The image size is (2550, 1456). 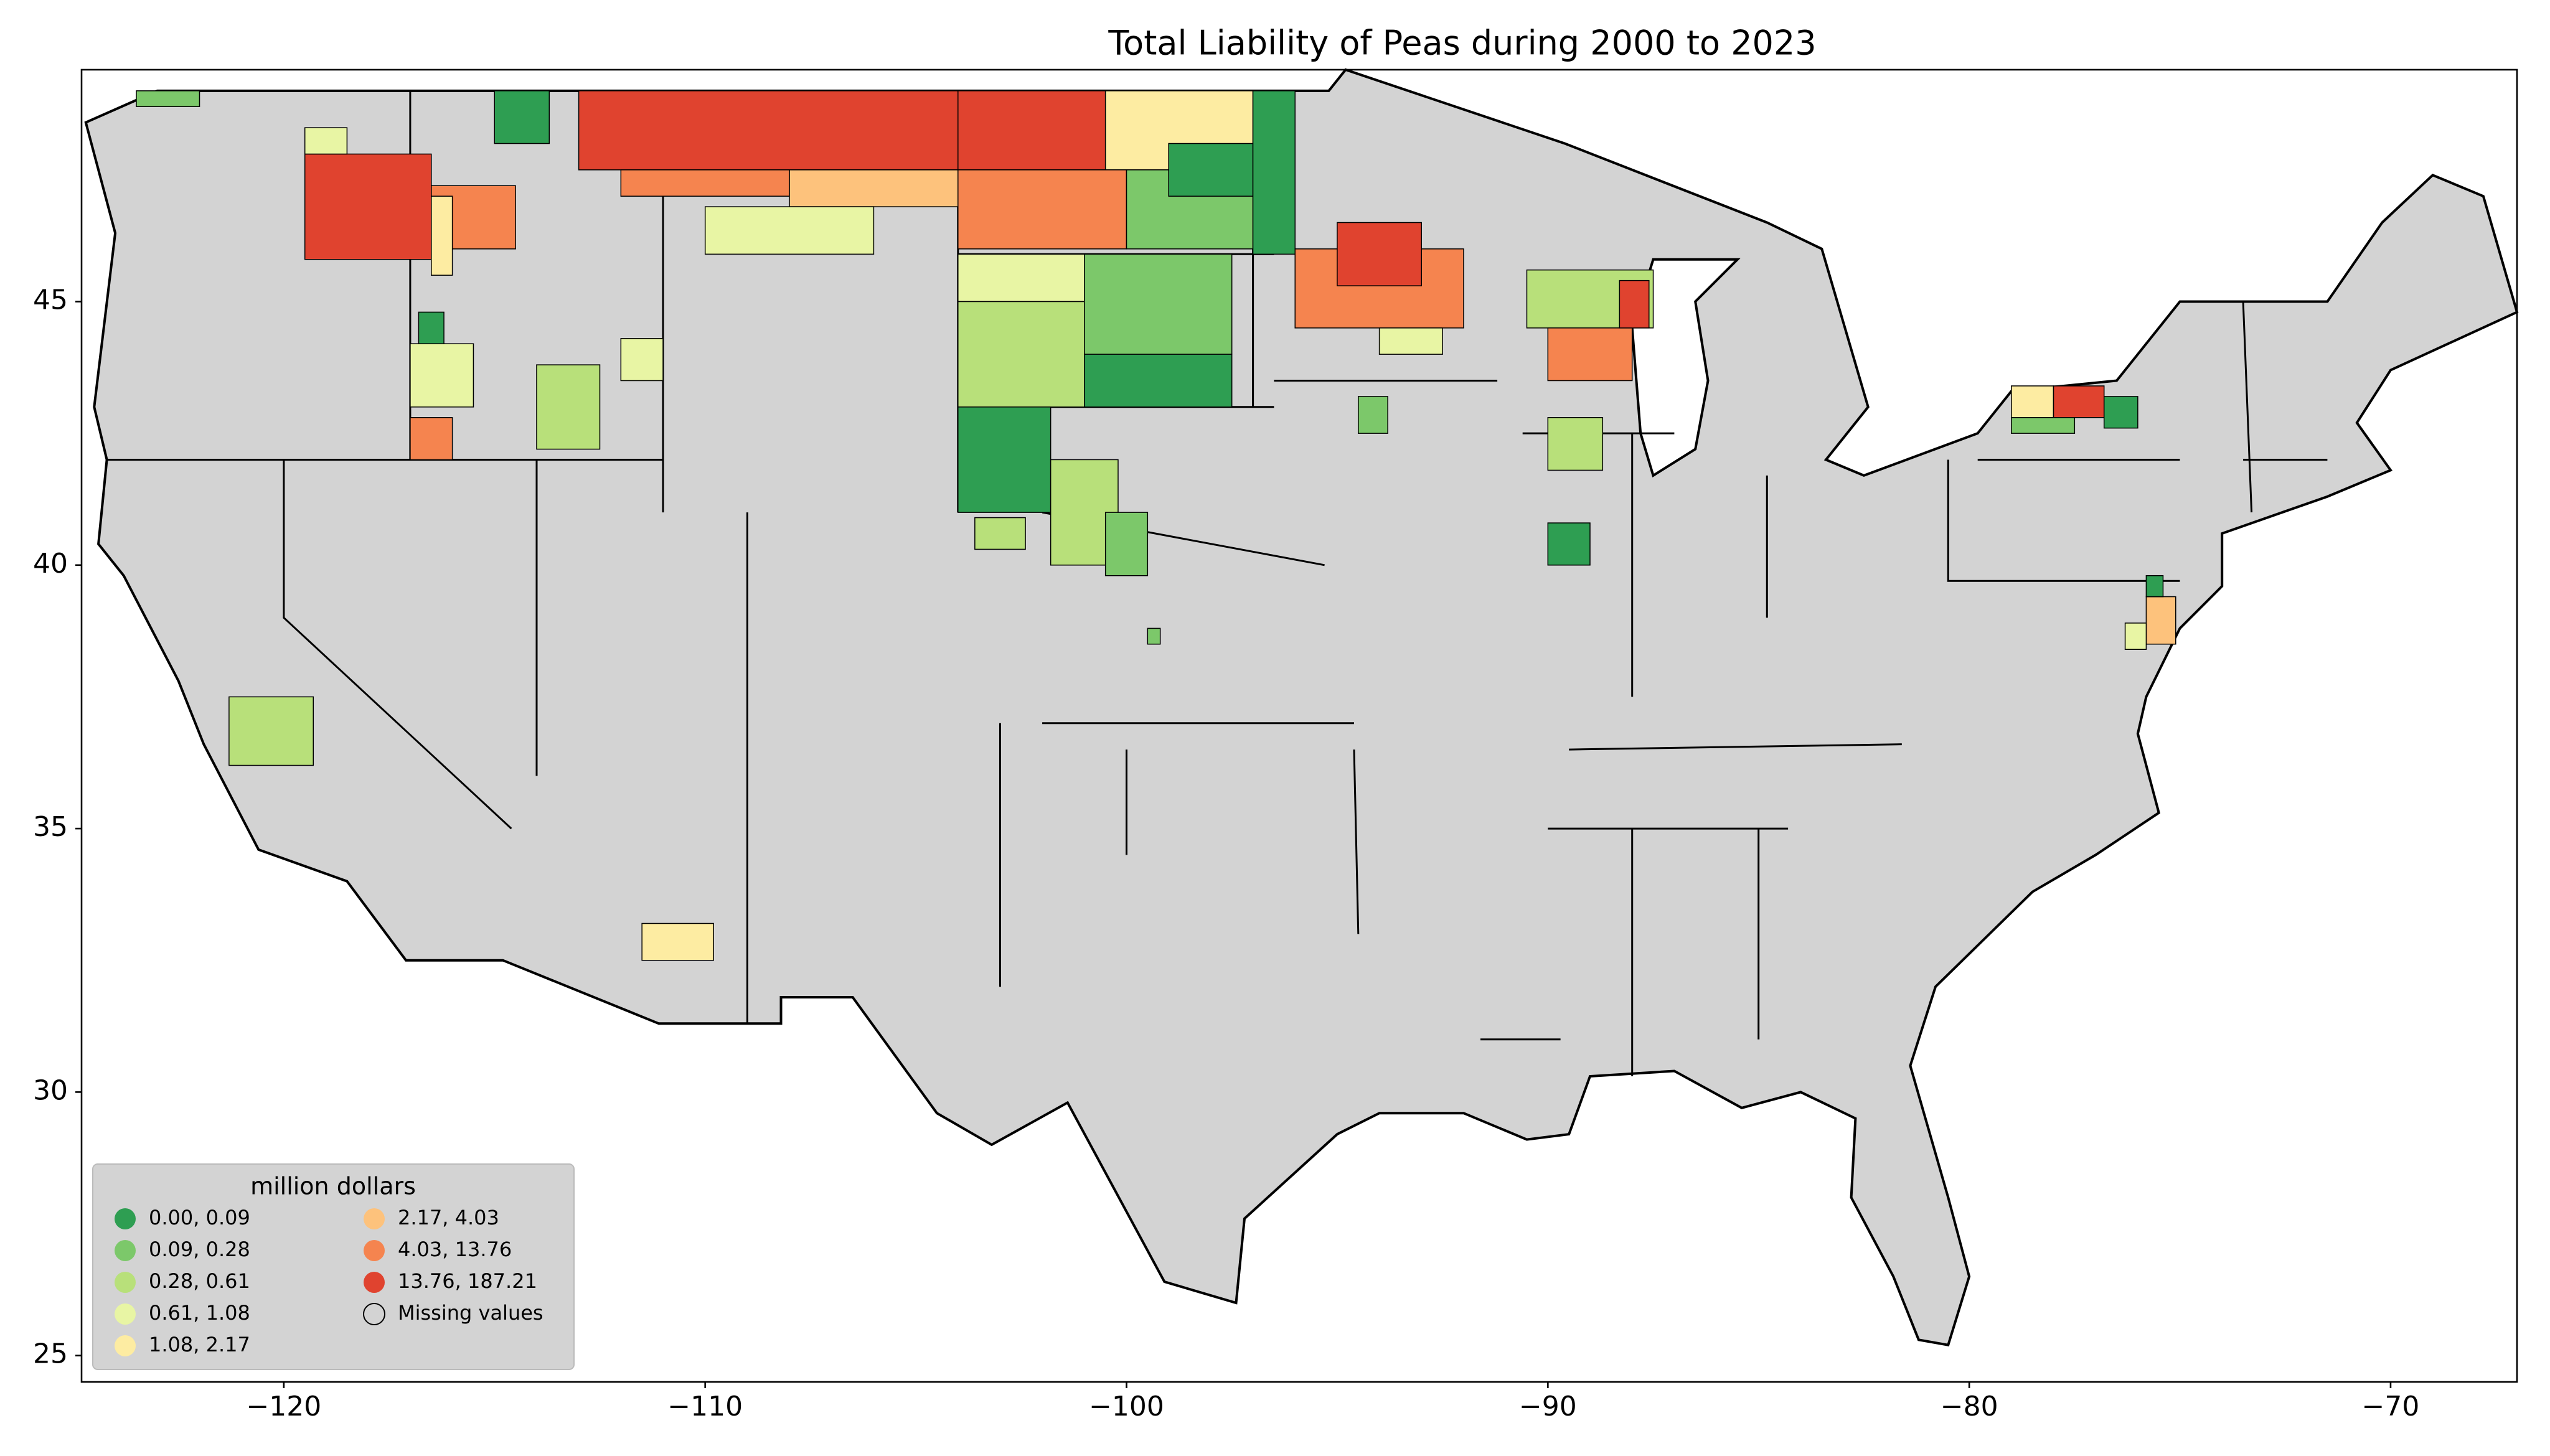 What do you see at coordinates (50, 300) in the screenshot?
I see `y-tick-label: 45` at bounding box center [50, 300].